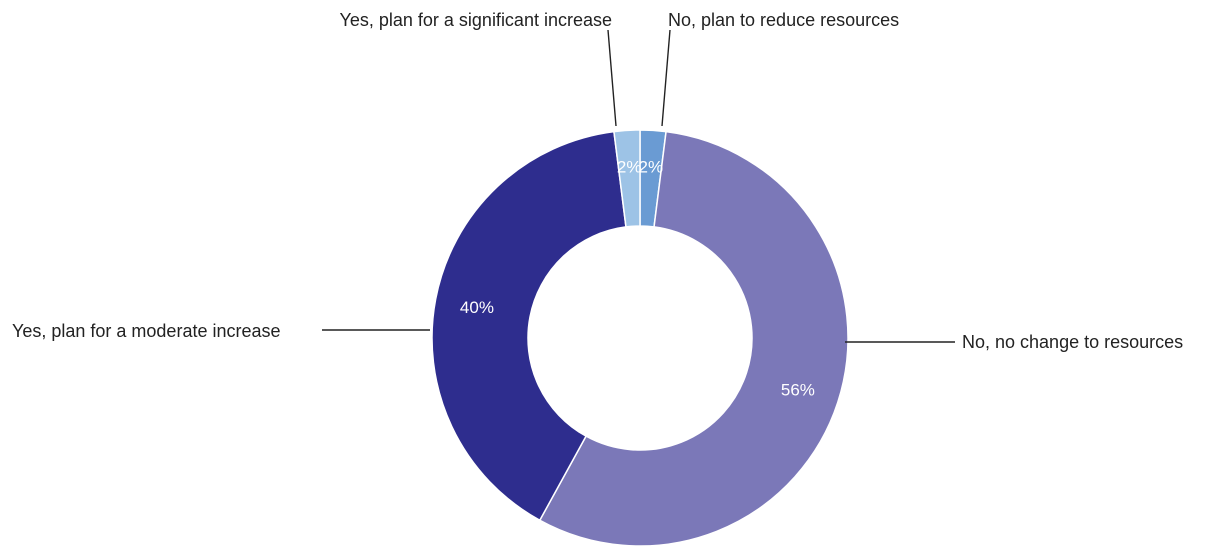 This screenshot has width=1225, height=546. Describe the element at coordinates (629, 166) in the screenshot. I see `slice-value-label-3: 2%` at that location.